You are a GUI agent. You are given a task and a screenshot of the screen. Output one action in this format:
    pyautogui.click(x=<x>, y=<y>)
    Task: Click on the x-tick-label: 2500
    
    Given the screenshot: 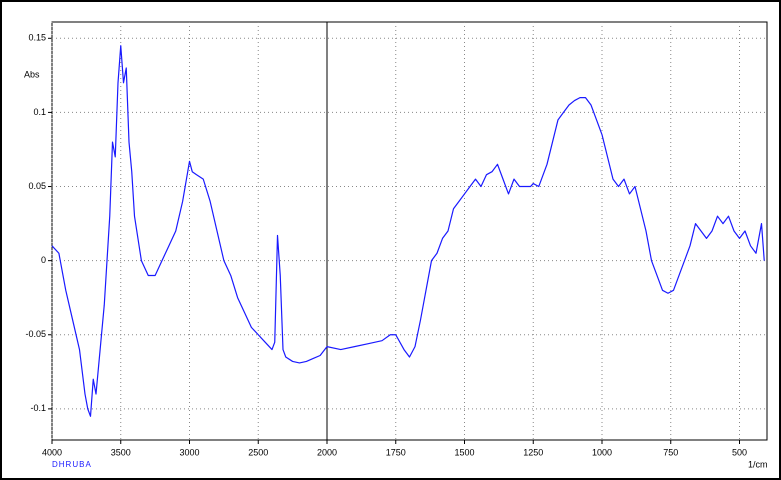 What is the action you would take?
    pyautogui.click(x=258, y=452)
    